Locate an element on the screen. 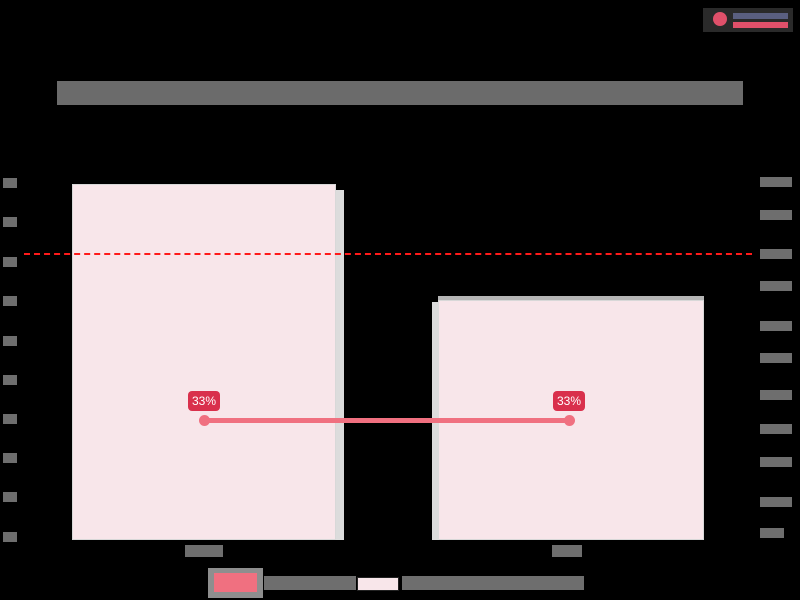  data-label-2: 33% is located at coordinates (569, 401).